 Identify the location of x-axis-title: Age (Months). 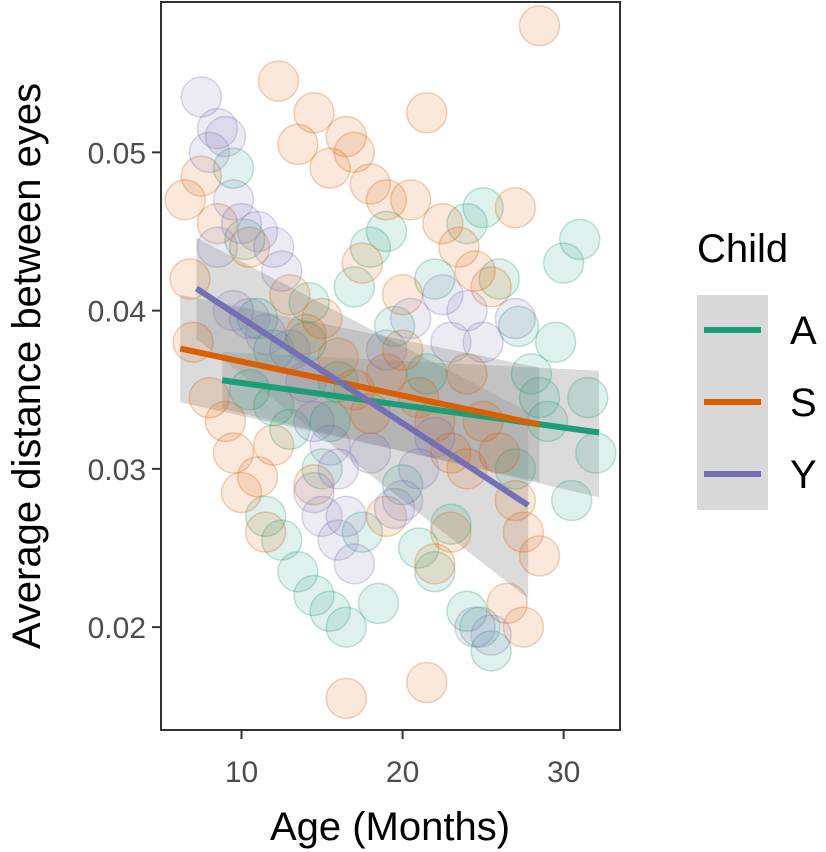
(390, 827).